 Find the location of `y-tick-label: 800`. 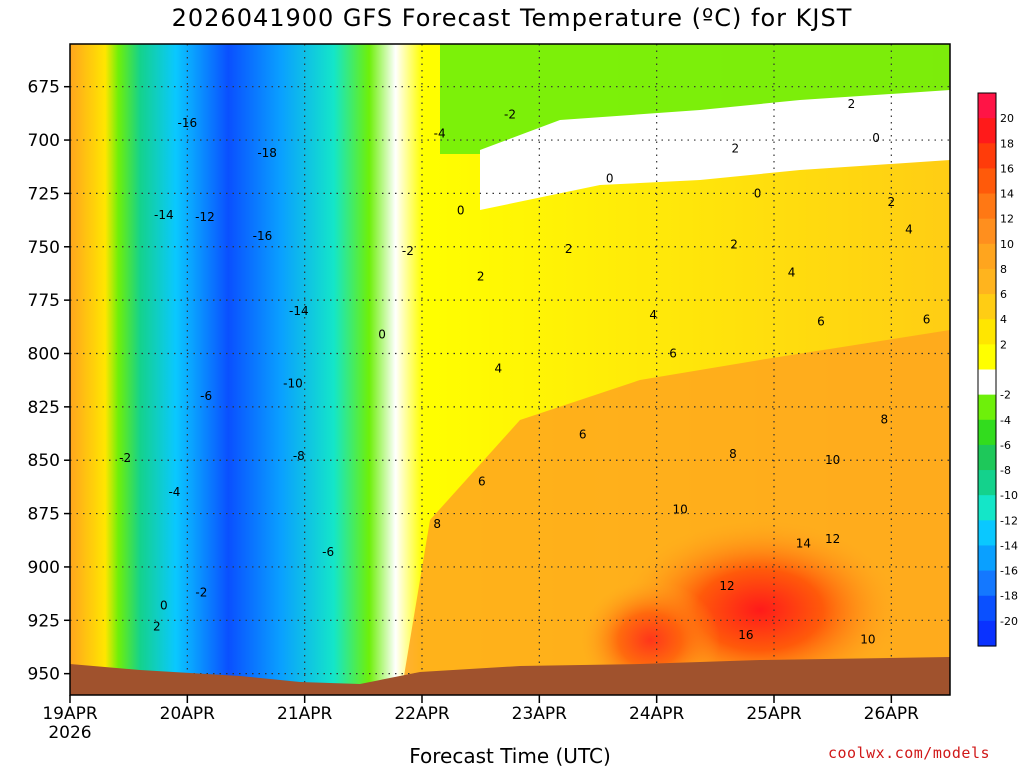

y-tick-label: 800 is located at coordinates (44, 354).